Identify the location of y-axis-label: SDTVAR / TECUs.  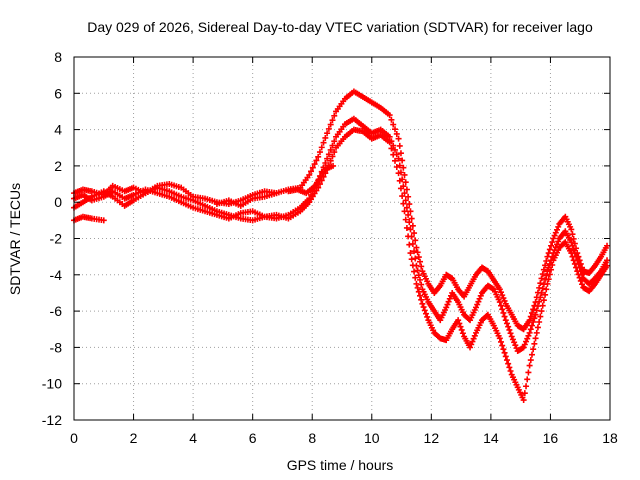
(15, 239).